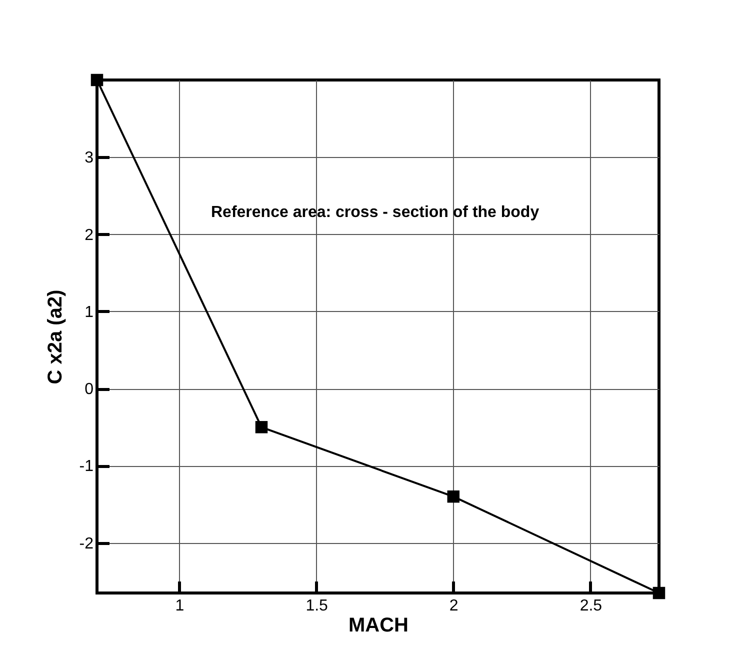 The image size is (750, 667). I want to click on x-tick-label: 1.5, so click(317, 606).